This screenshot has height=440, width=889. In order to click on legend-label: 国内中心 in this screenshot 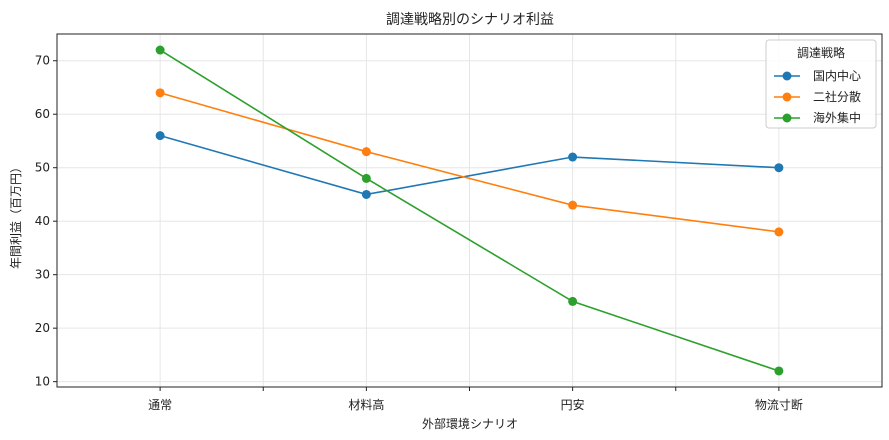, I will do `click(837, 75)`.